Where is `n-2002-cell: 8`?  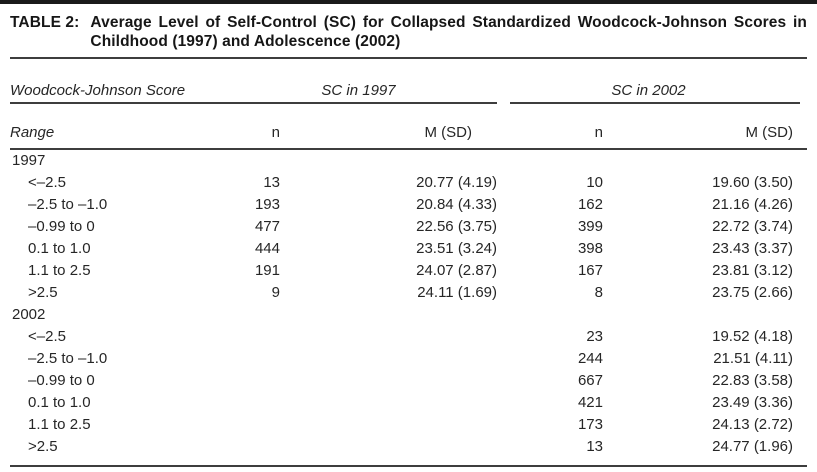
n-2002-cell: 8 is located at coordinates (598, 292).